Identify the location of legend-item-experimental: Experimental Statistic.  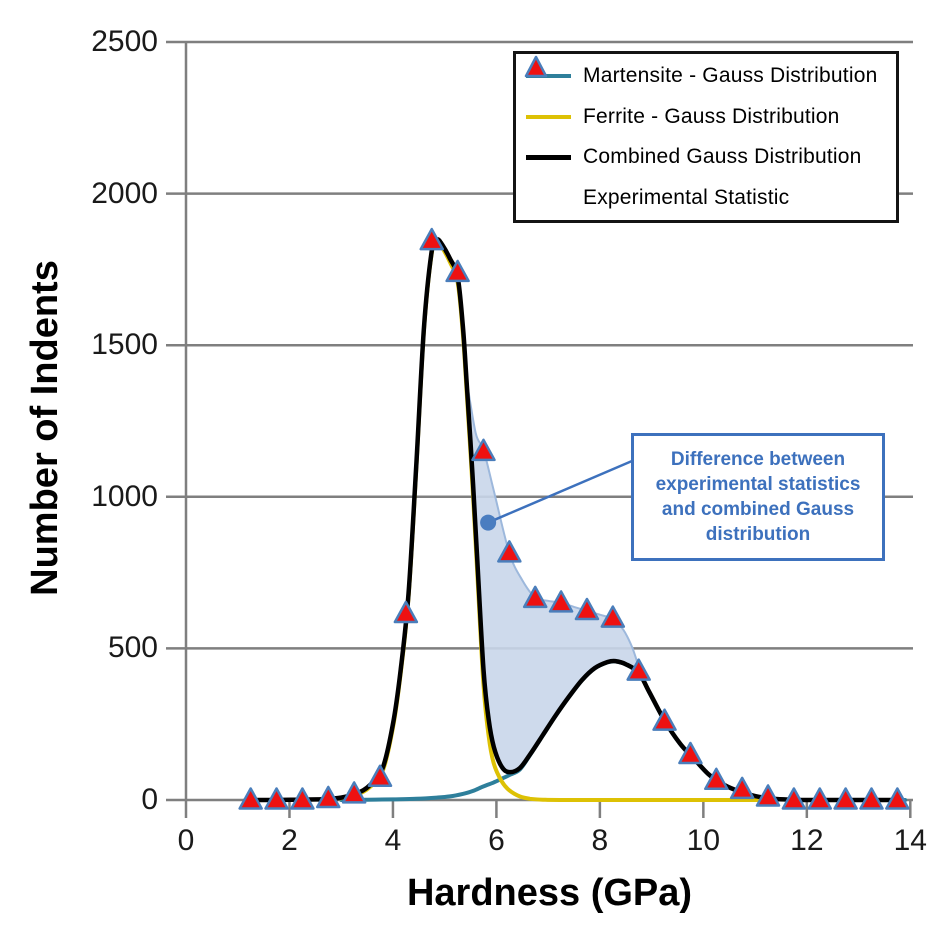
(710, 136).